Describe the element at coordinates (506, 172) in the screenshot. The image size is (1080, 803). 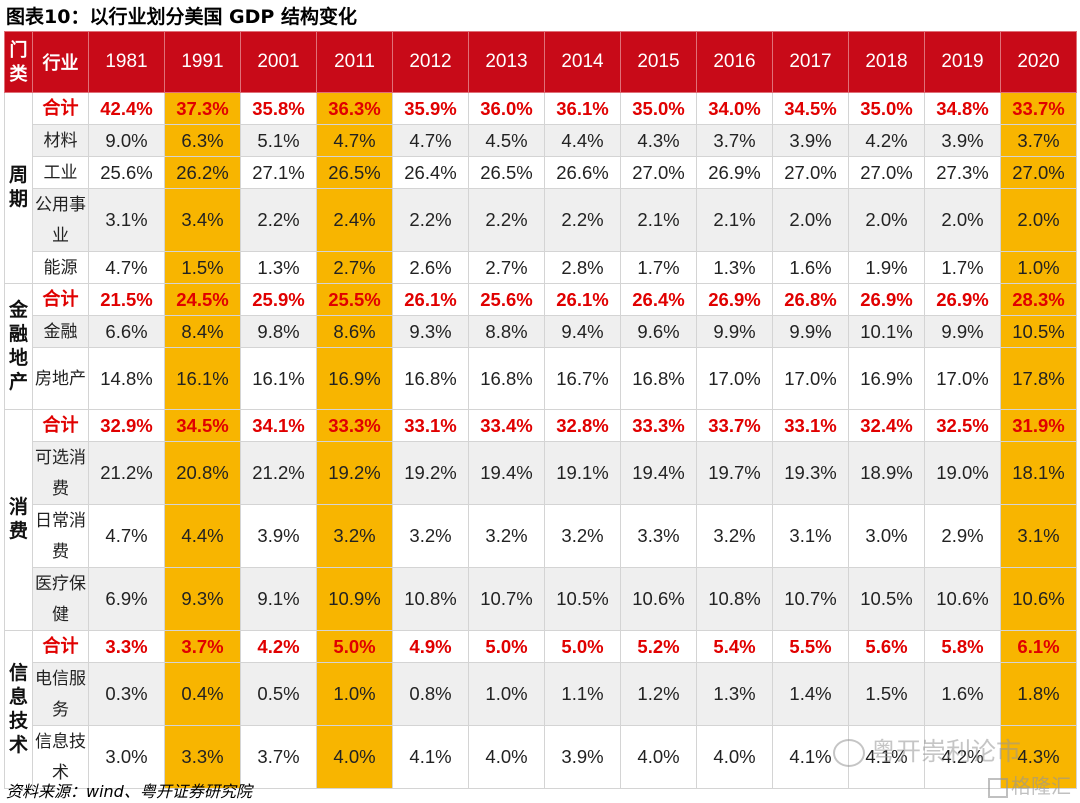
I see `value-cell: 26.5%` at that location.